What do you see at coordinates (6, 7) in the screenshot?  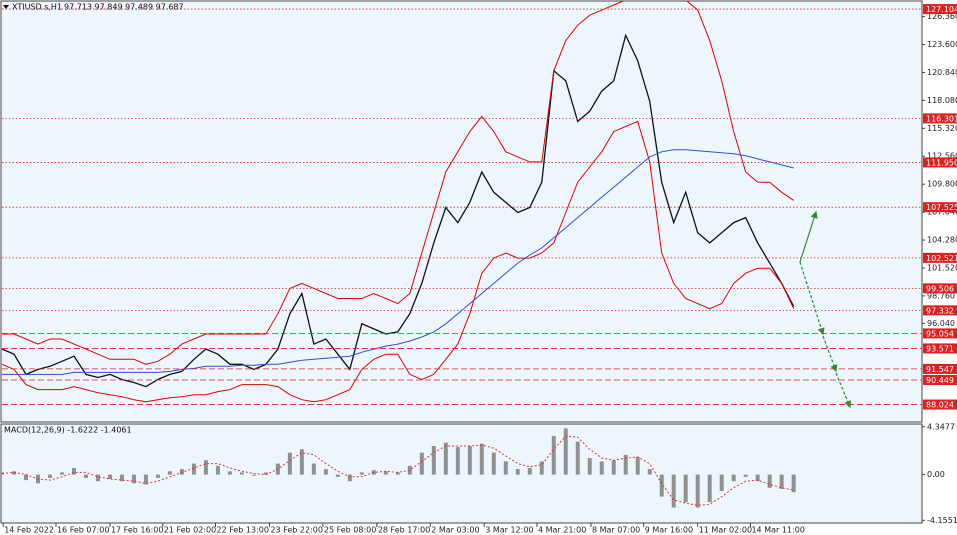 I see `menu-triangle` at bounding box center [6, 7].